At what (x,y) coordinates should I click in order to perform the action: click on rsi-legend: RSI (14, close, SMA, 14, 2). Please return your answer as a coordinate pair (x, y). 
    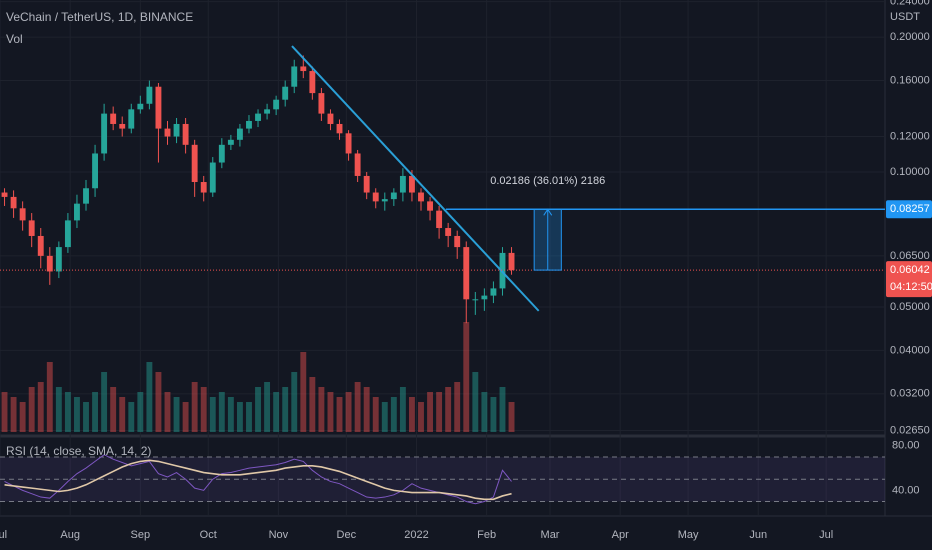
    Looking at the image, I should click on (78, 451).